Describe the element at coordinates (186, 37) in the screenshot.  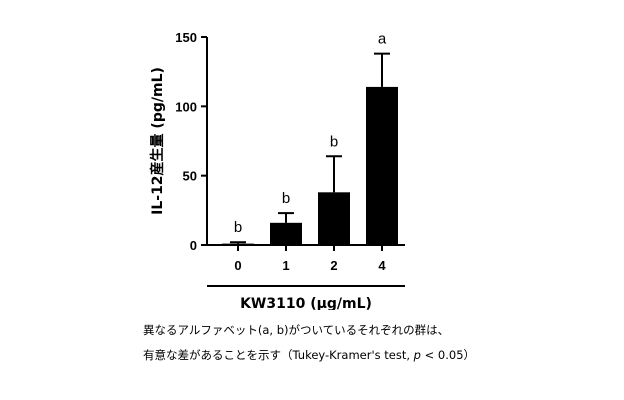
I see `y-tick-label: 150` at that location.